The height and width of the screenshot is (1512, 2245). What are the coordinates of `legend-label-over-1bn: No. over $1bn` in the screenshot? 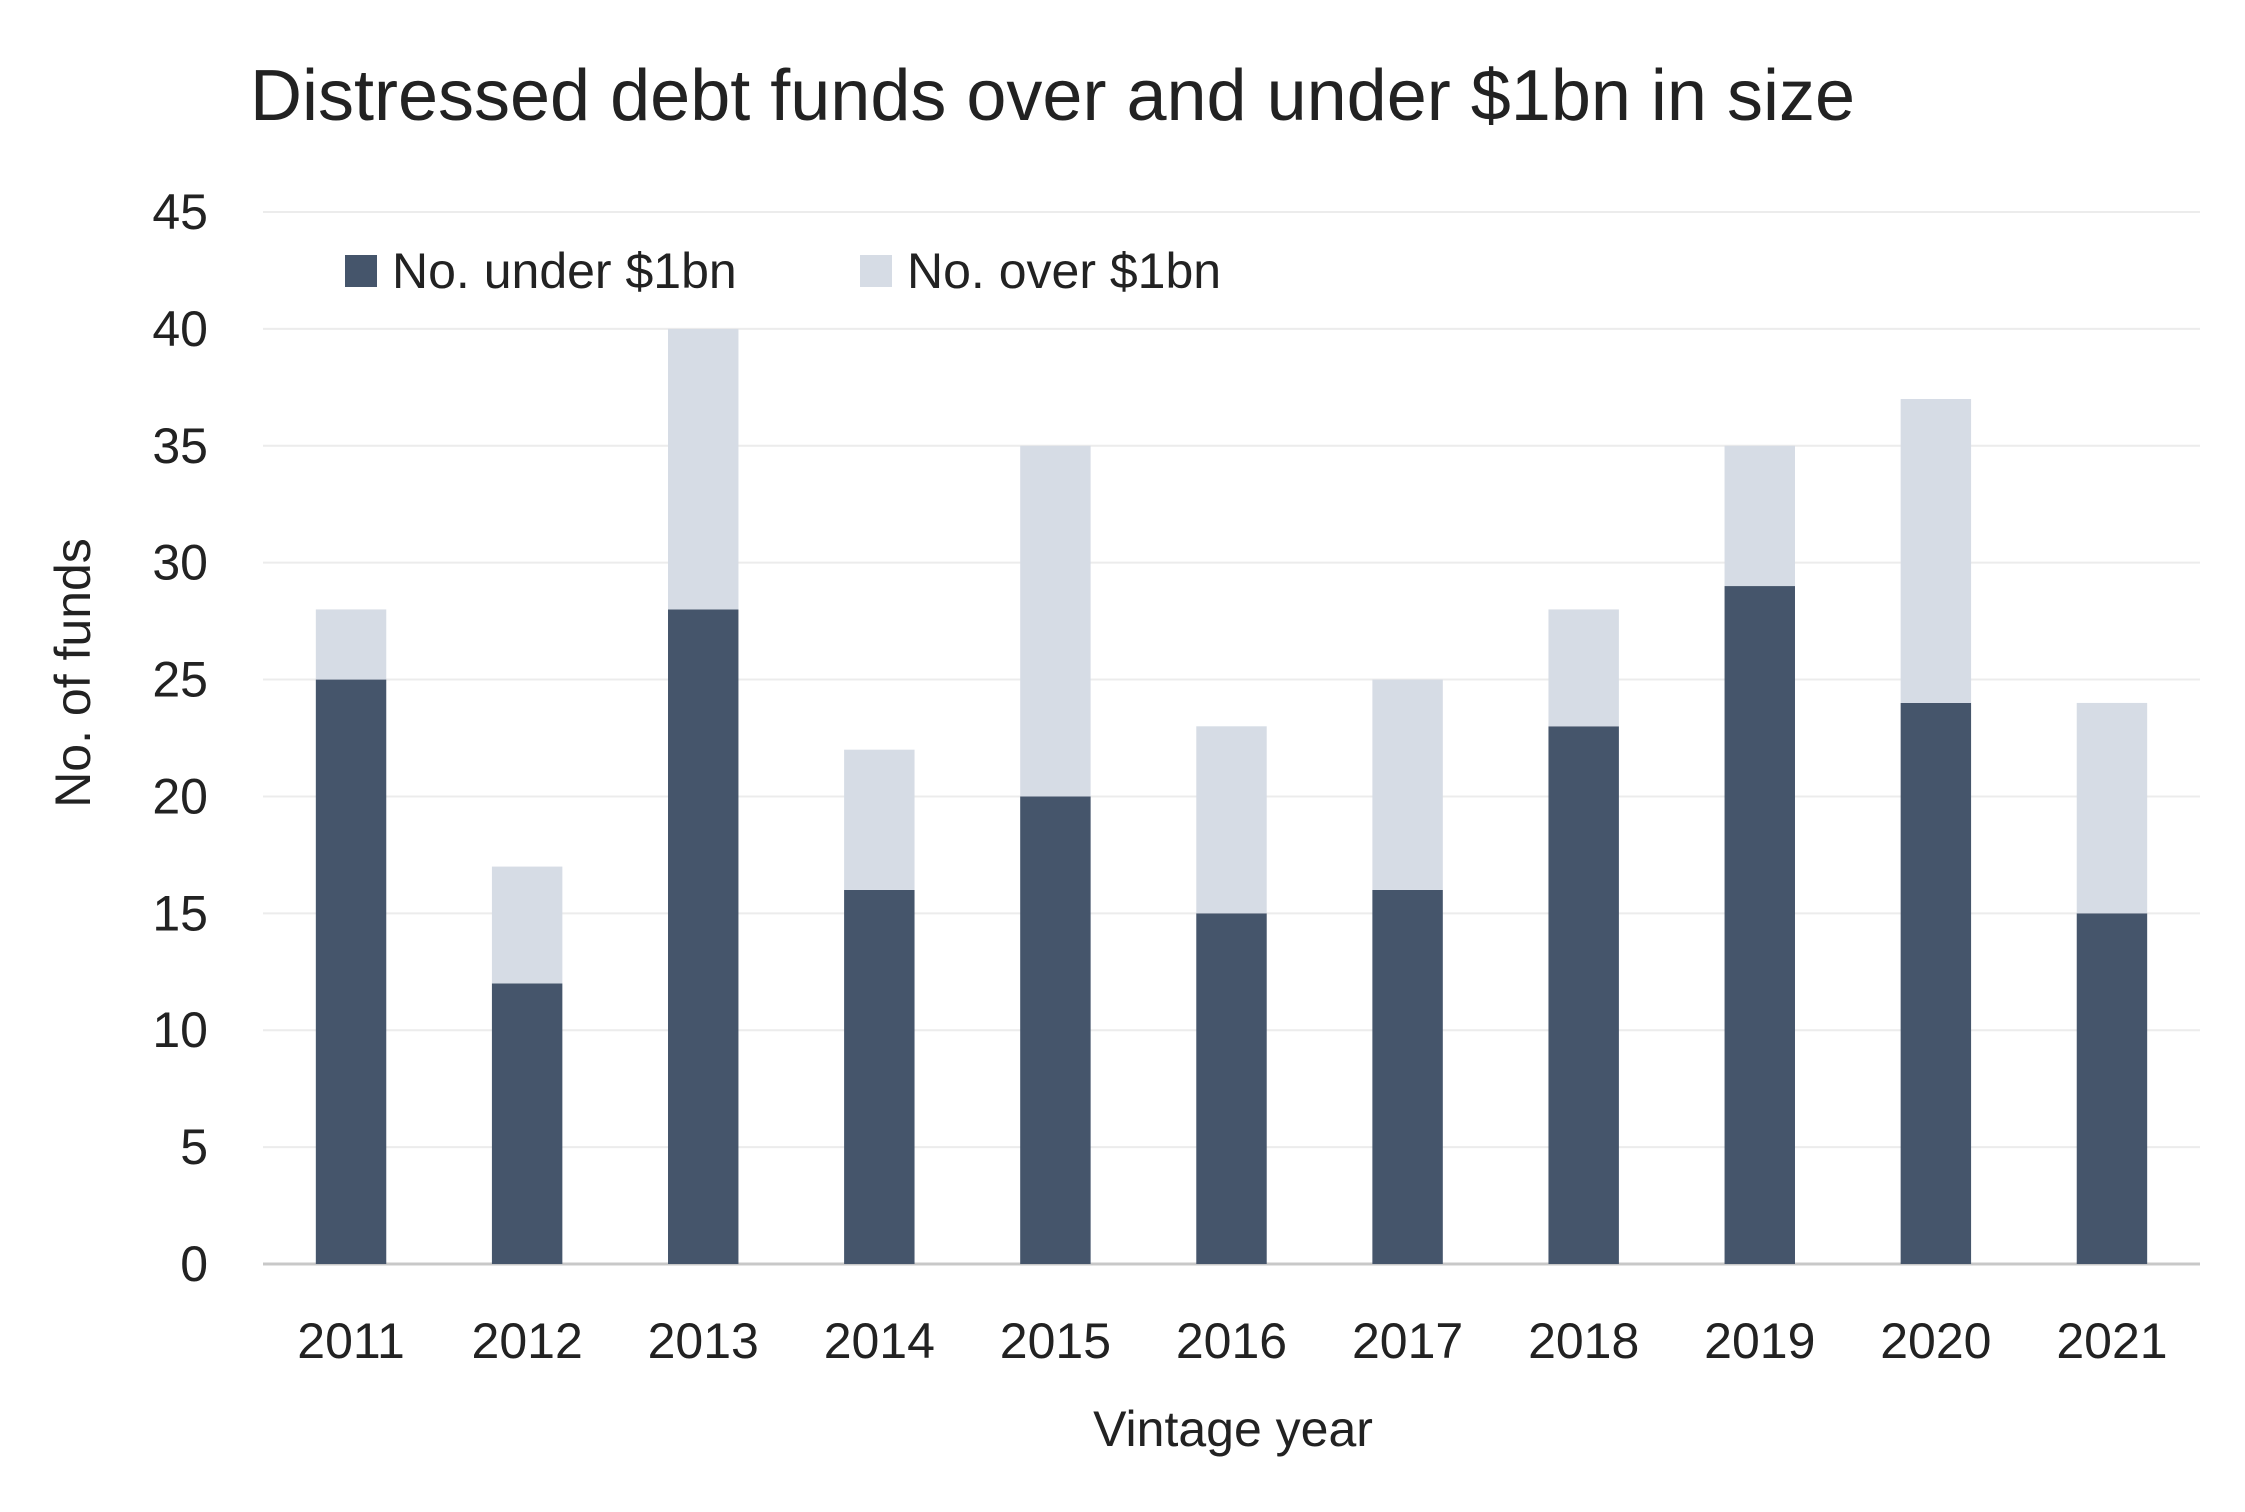 It's located at (1064, 271).